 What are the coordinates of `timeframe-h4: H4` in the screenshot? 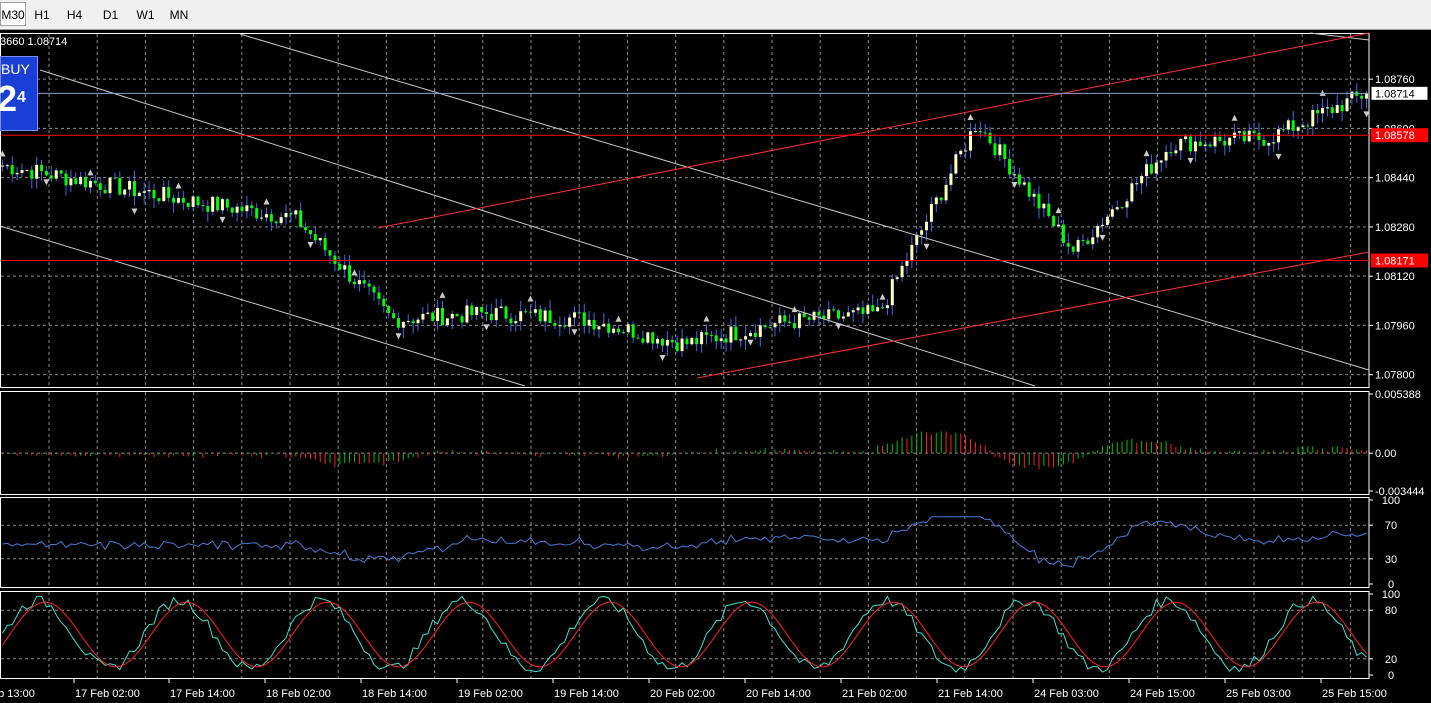 It's located at (74, 15).